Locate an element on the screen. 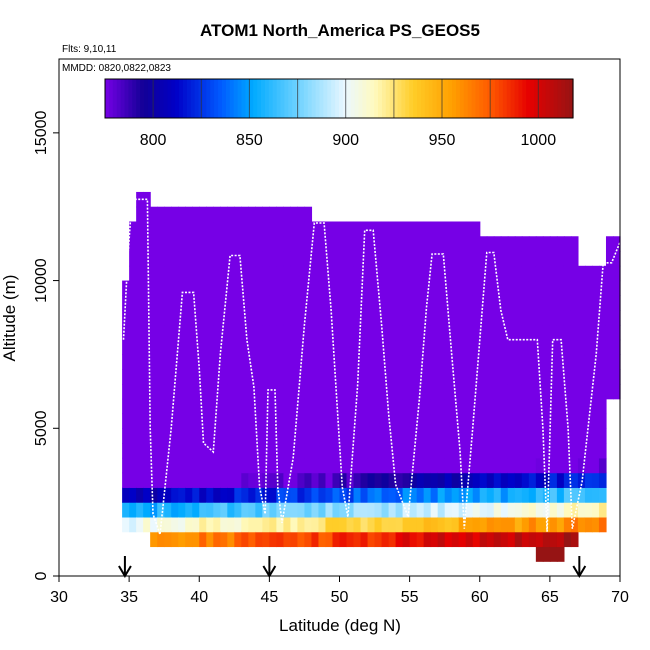 The image size is (650, 650). colorbar-tick-label: 900 is located at coordinates (345, 140).